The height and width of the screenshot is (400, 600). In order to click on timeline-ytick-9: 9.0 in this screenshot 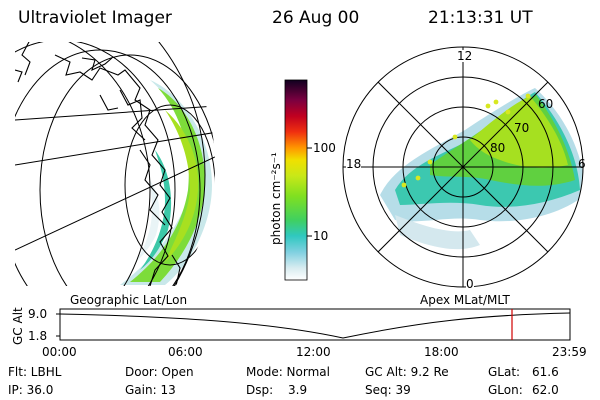, I will do `click(38, 314)`.